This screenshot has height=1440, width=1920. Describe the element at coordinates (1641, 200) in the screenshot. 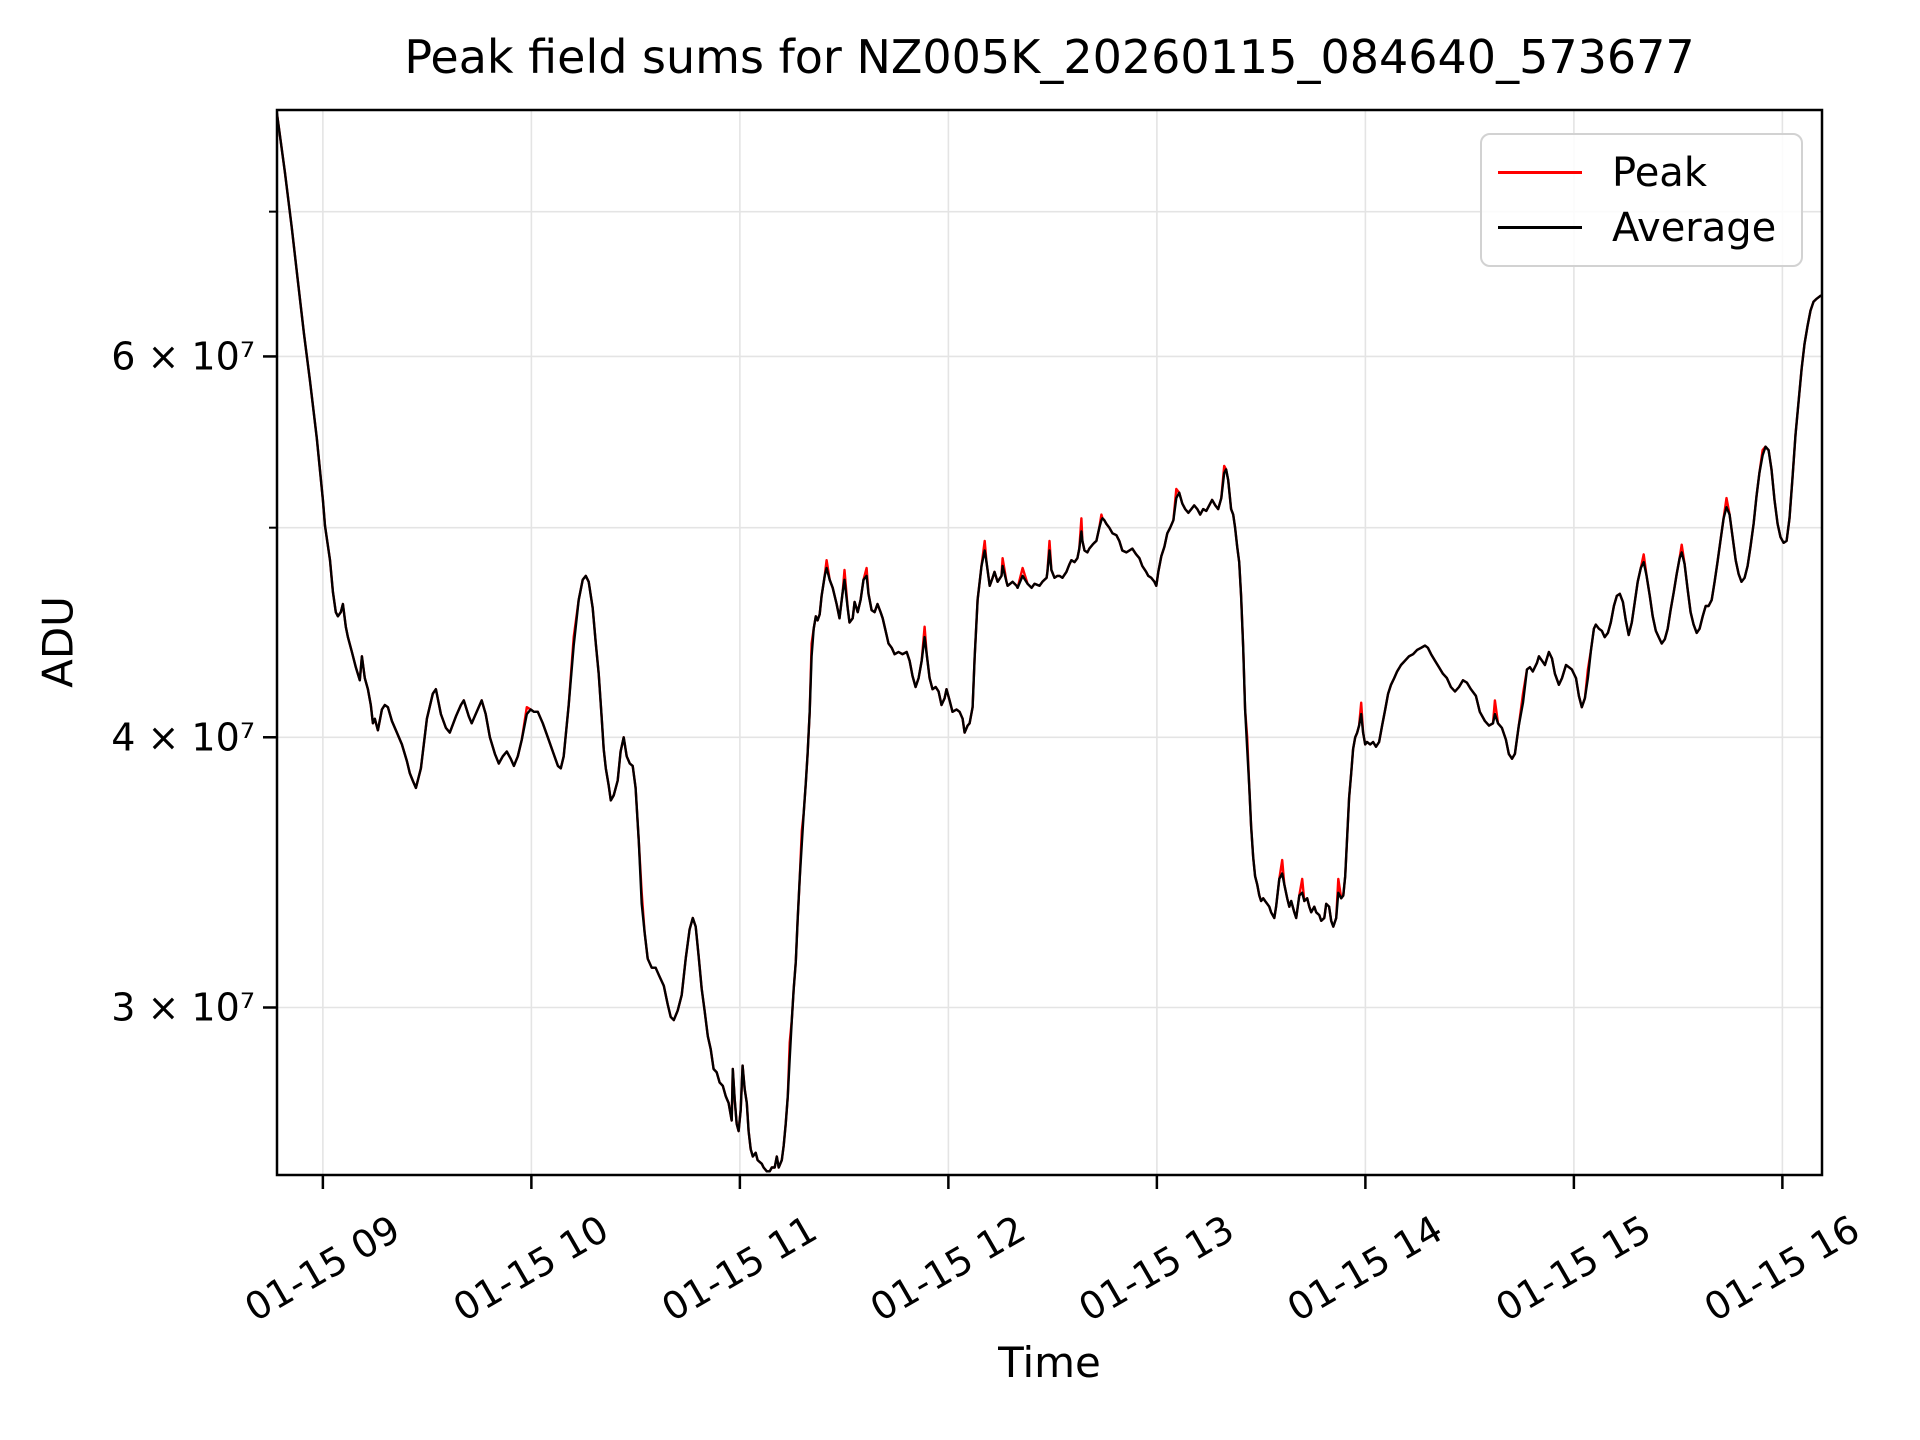

I see `legend: Peak Average` at that location.